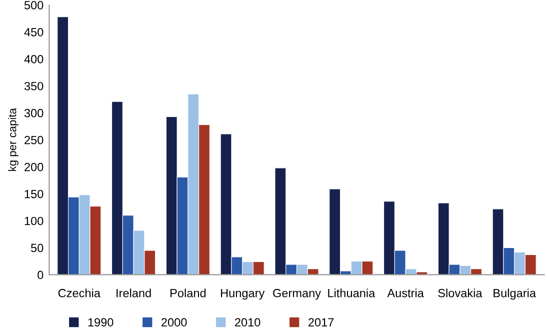 The image size is (547, 333). What do you see at coordinates (34, 167) in the screenshot?
I see `y-tick-label: 200` at bounding box center [34, 167].